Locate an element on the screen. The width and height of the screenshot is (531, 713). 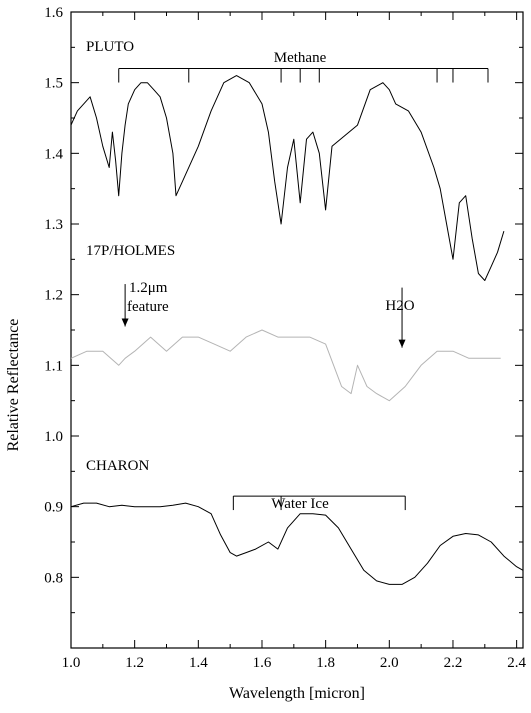
x-tick-label-5: 2.0 is located at coordinates (389, 663).